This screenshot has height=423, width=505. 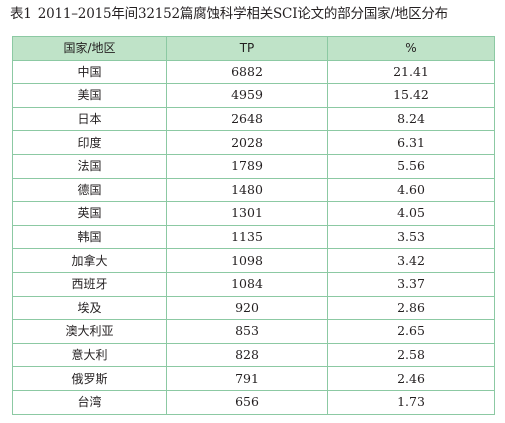 What do you see at coordinates (247, 190) in the screenshot?
I see `tp-cell: 1480` at bounding box center [247, 190].